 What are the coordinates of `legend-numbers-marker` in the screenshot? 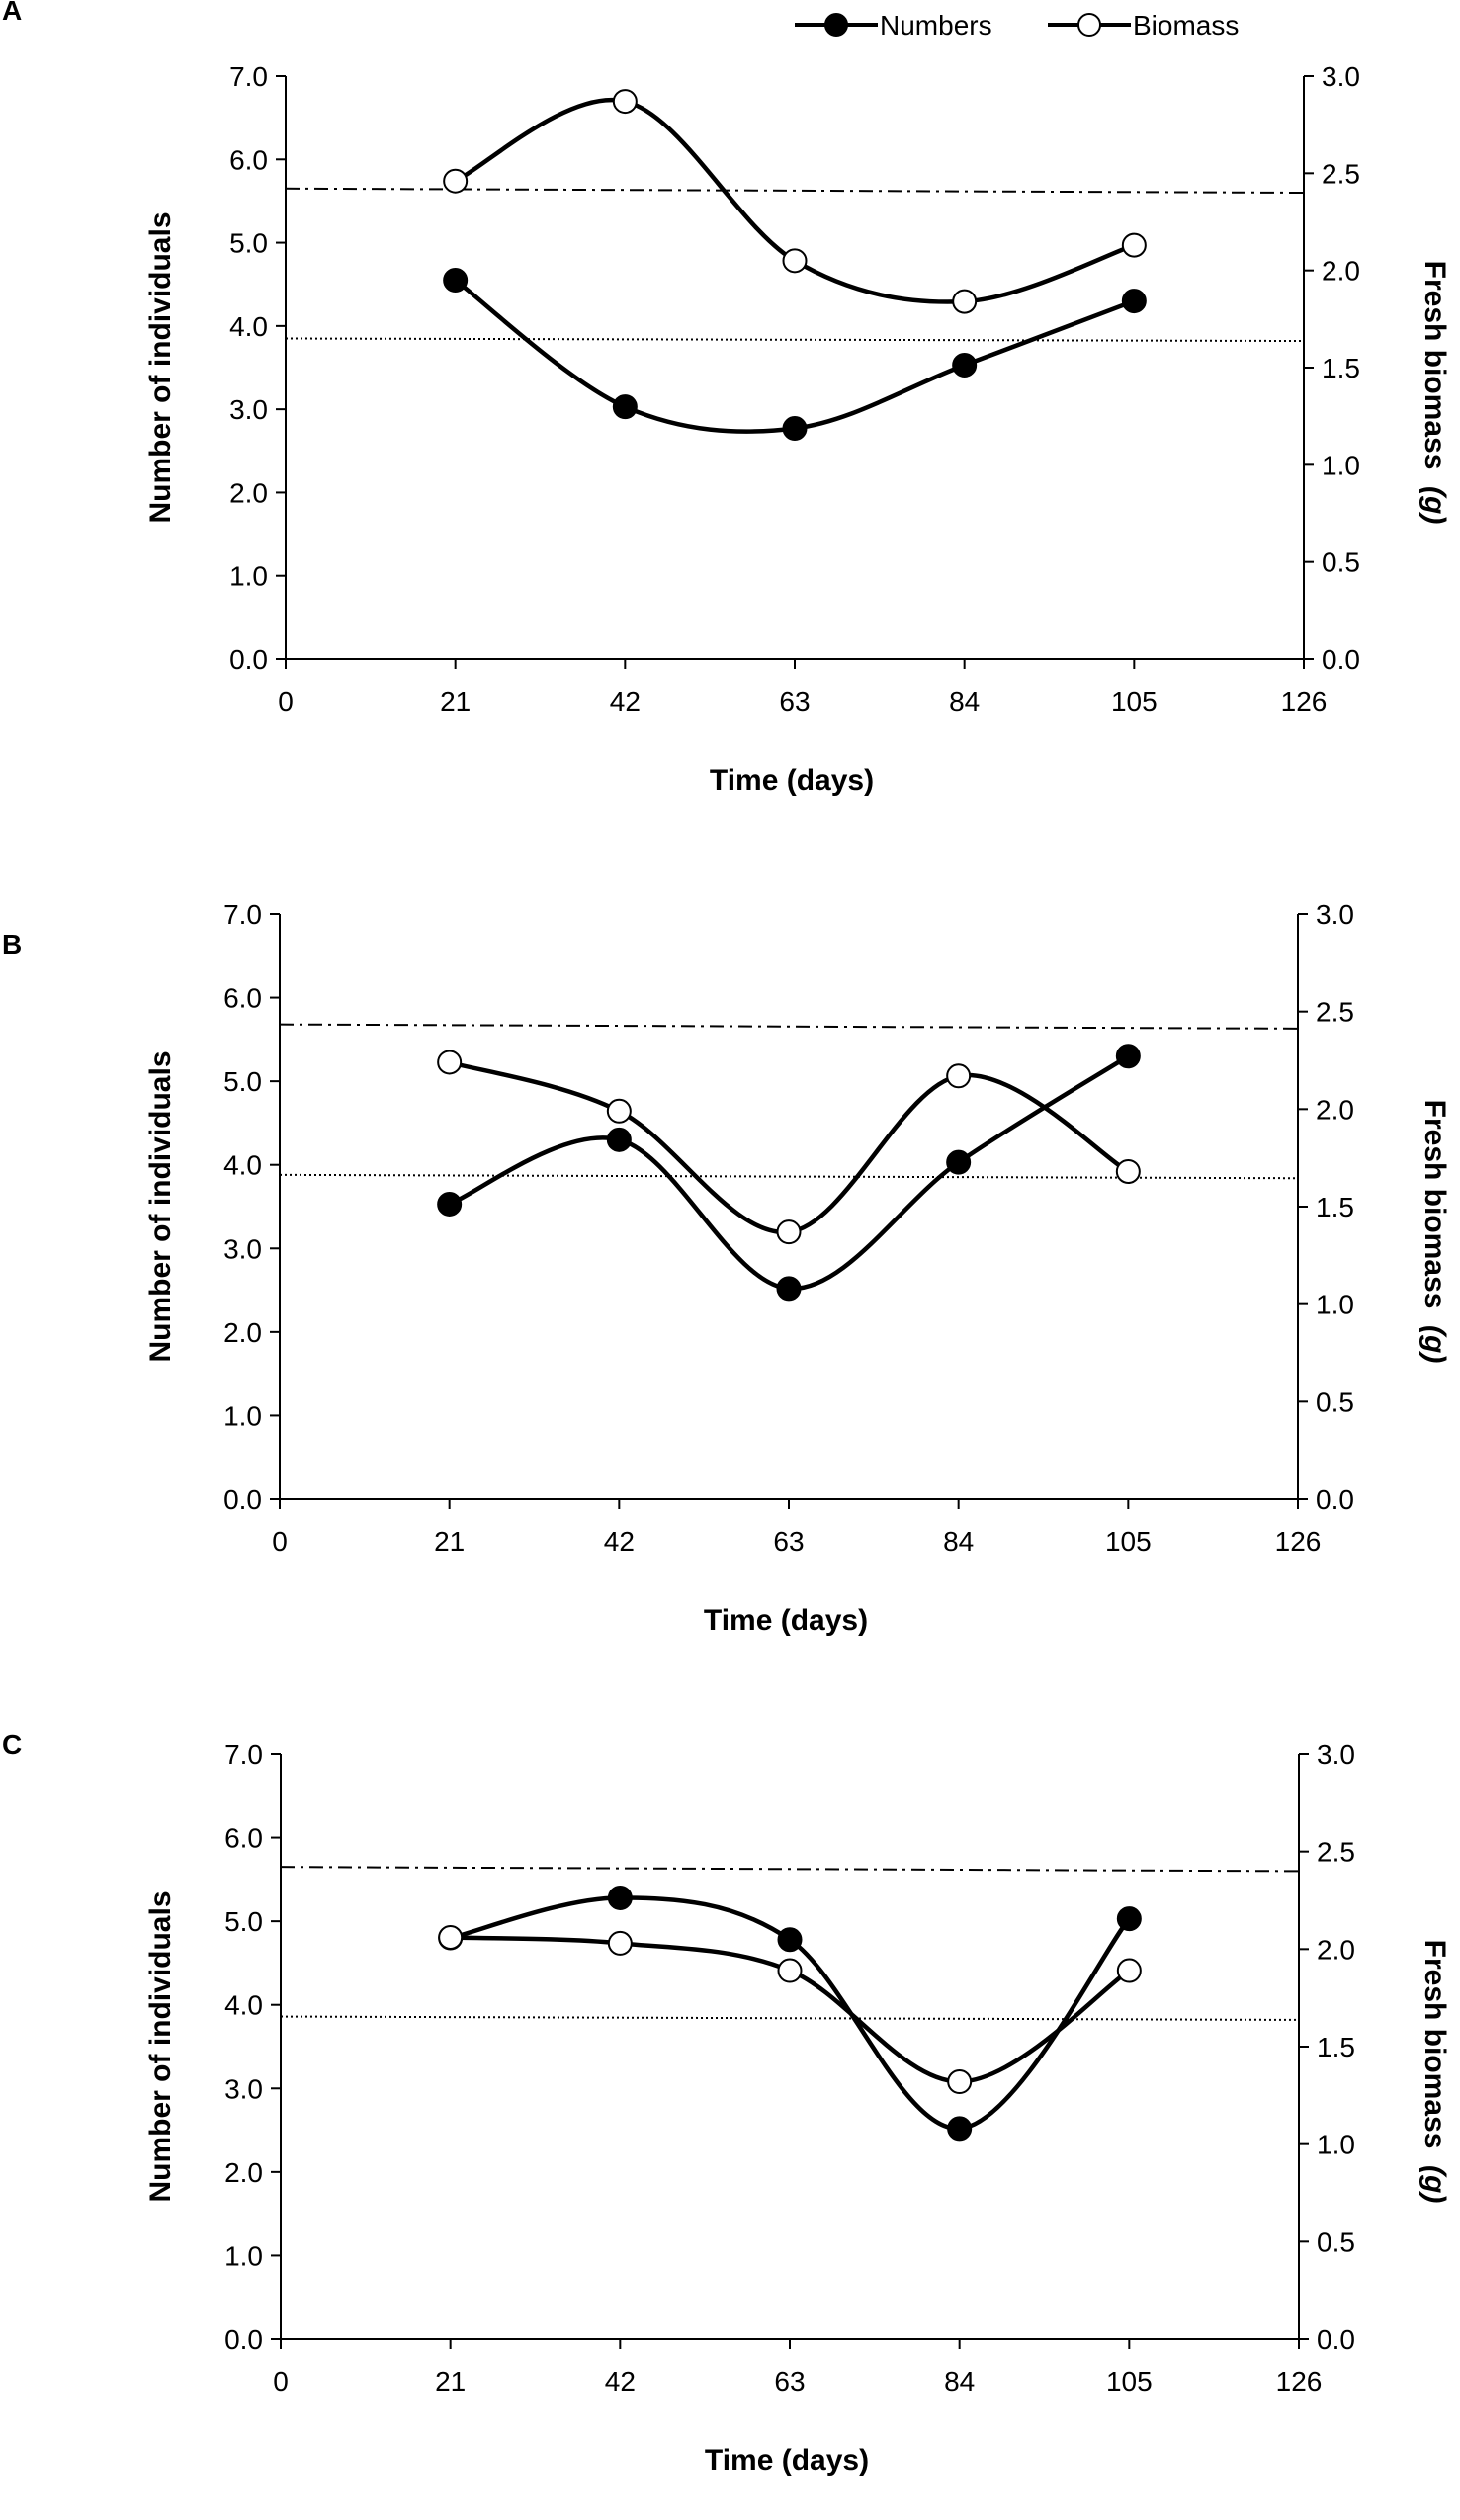 It's located at (836, 25).